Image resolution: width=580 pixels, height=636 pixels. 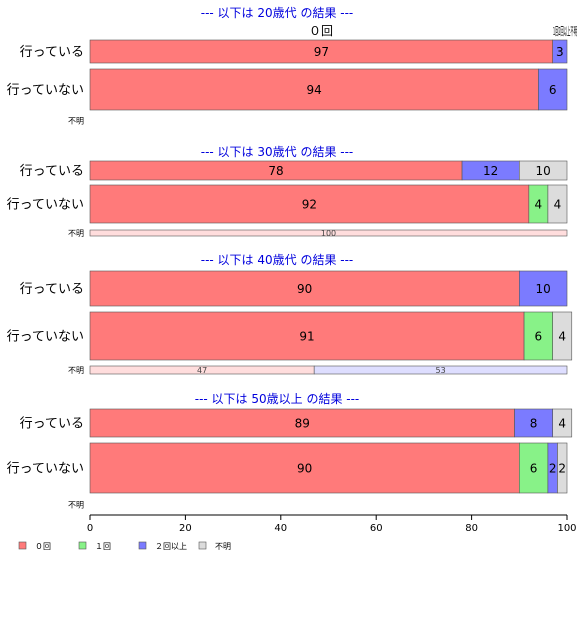 I want to click on x-tick-label: 60, so click(x=376, y=528).